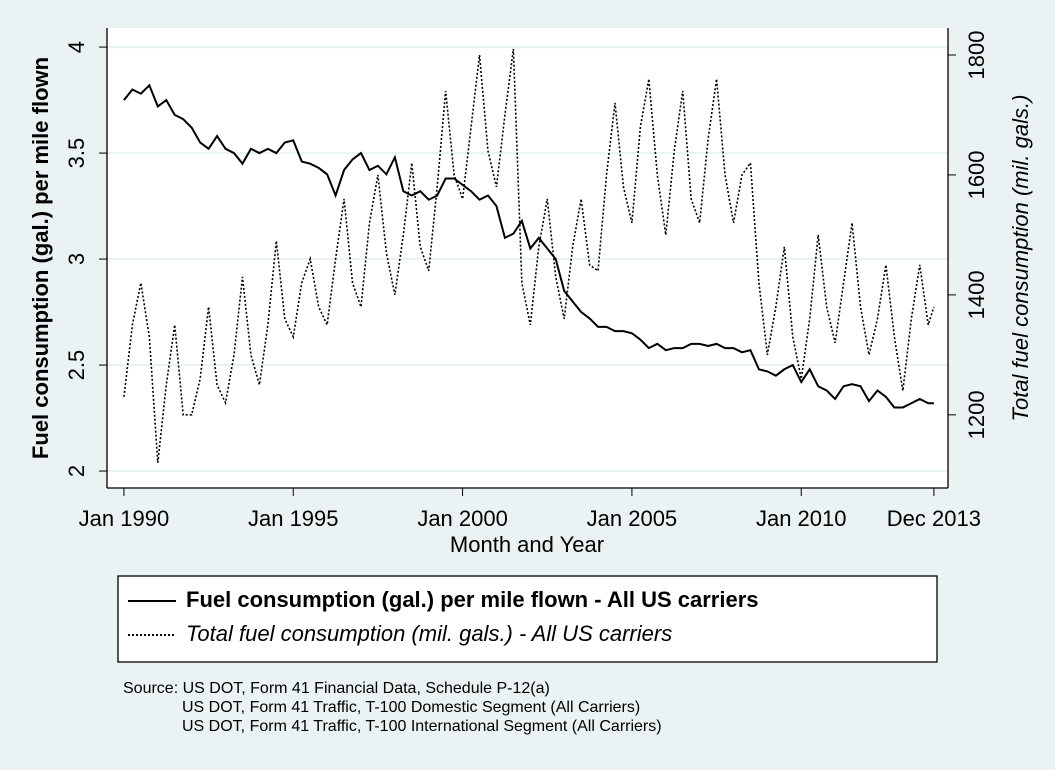  What do you see at coordinates (76, 47) in the screenshot?
I see `y-tick-label: 4` at bounding box center [76, 47].